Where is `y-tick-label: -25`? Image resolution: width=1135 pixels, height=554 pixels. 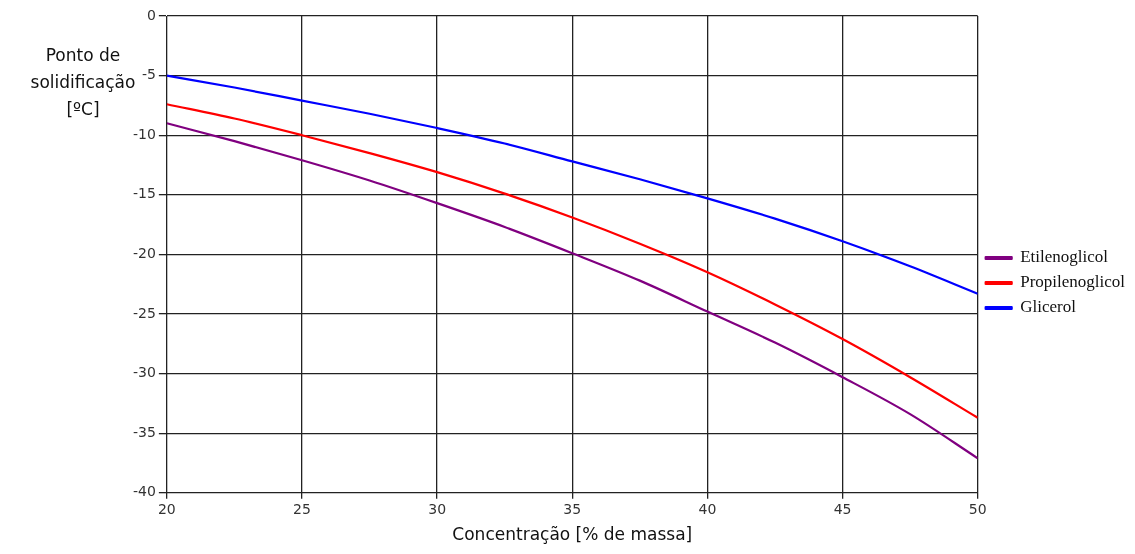
y-tick-label: -25 is located at coordinates (144, 312).